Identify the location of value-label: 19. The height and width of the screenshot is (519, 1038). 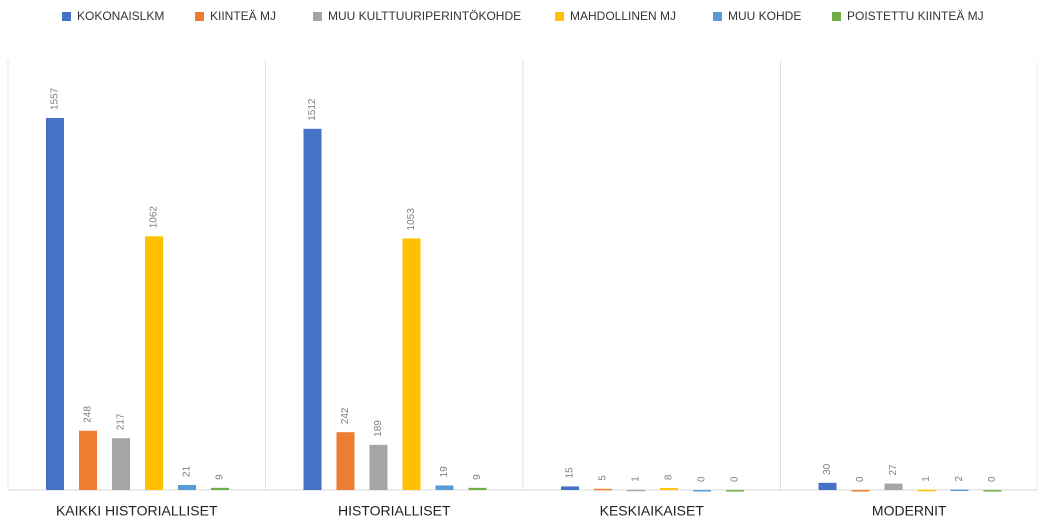
(444, 472).